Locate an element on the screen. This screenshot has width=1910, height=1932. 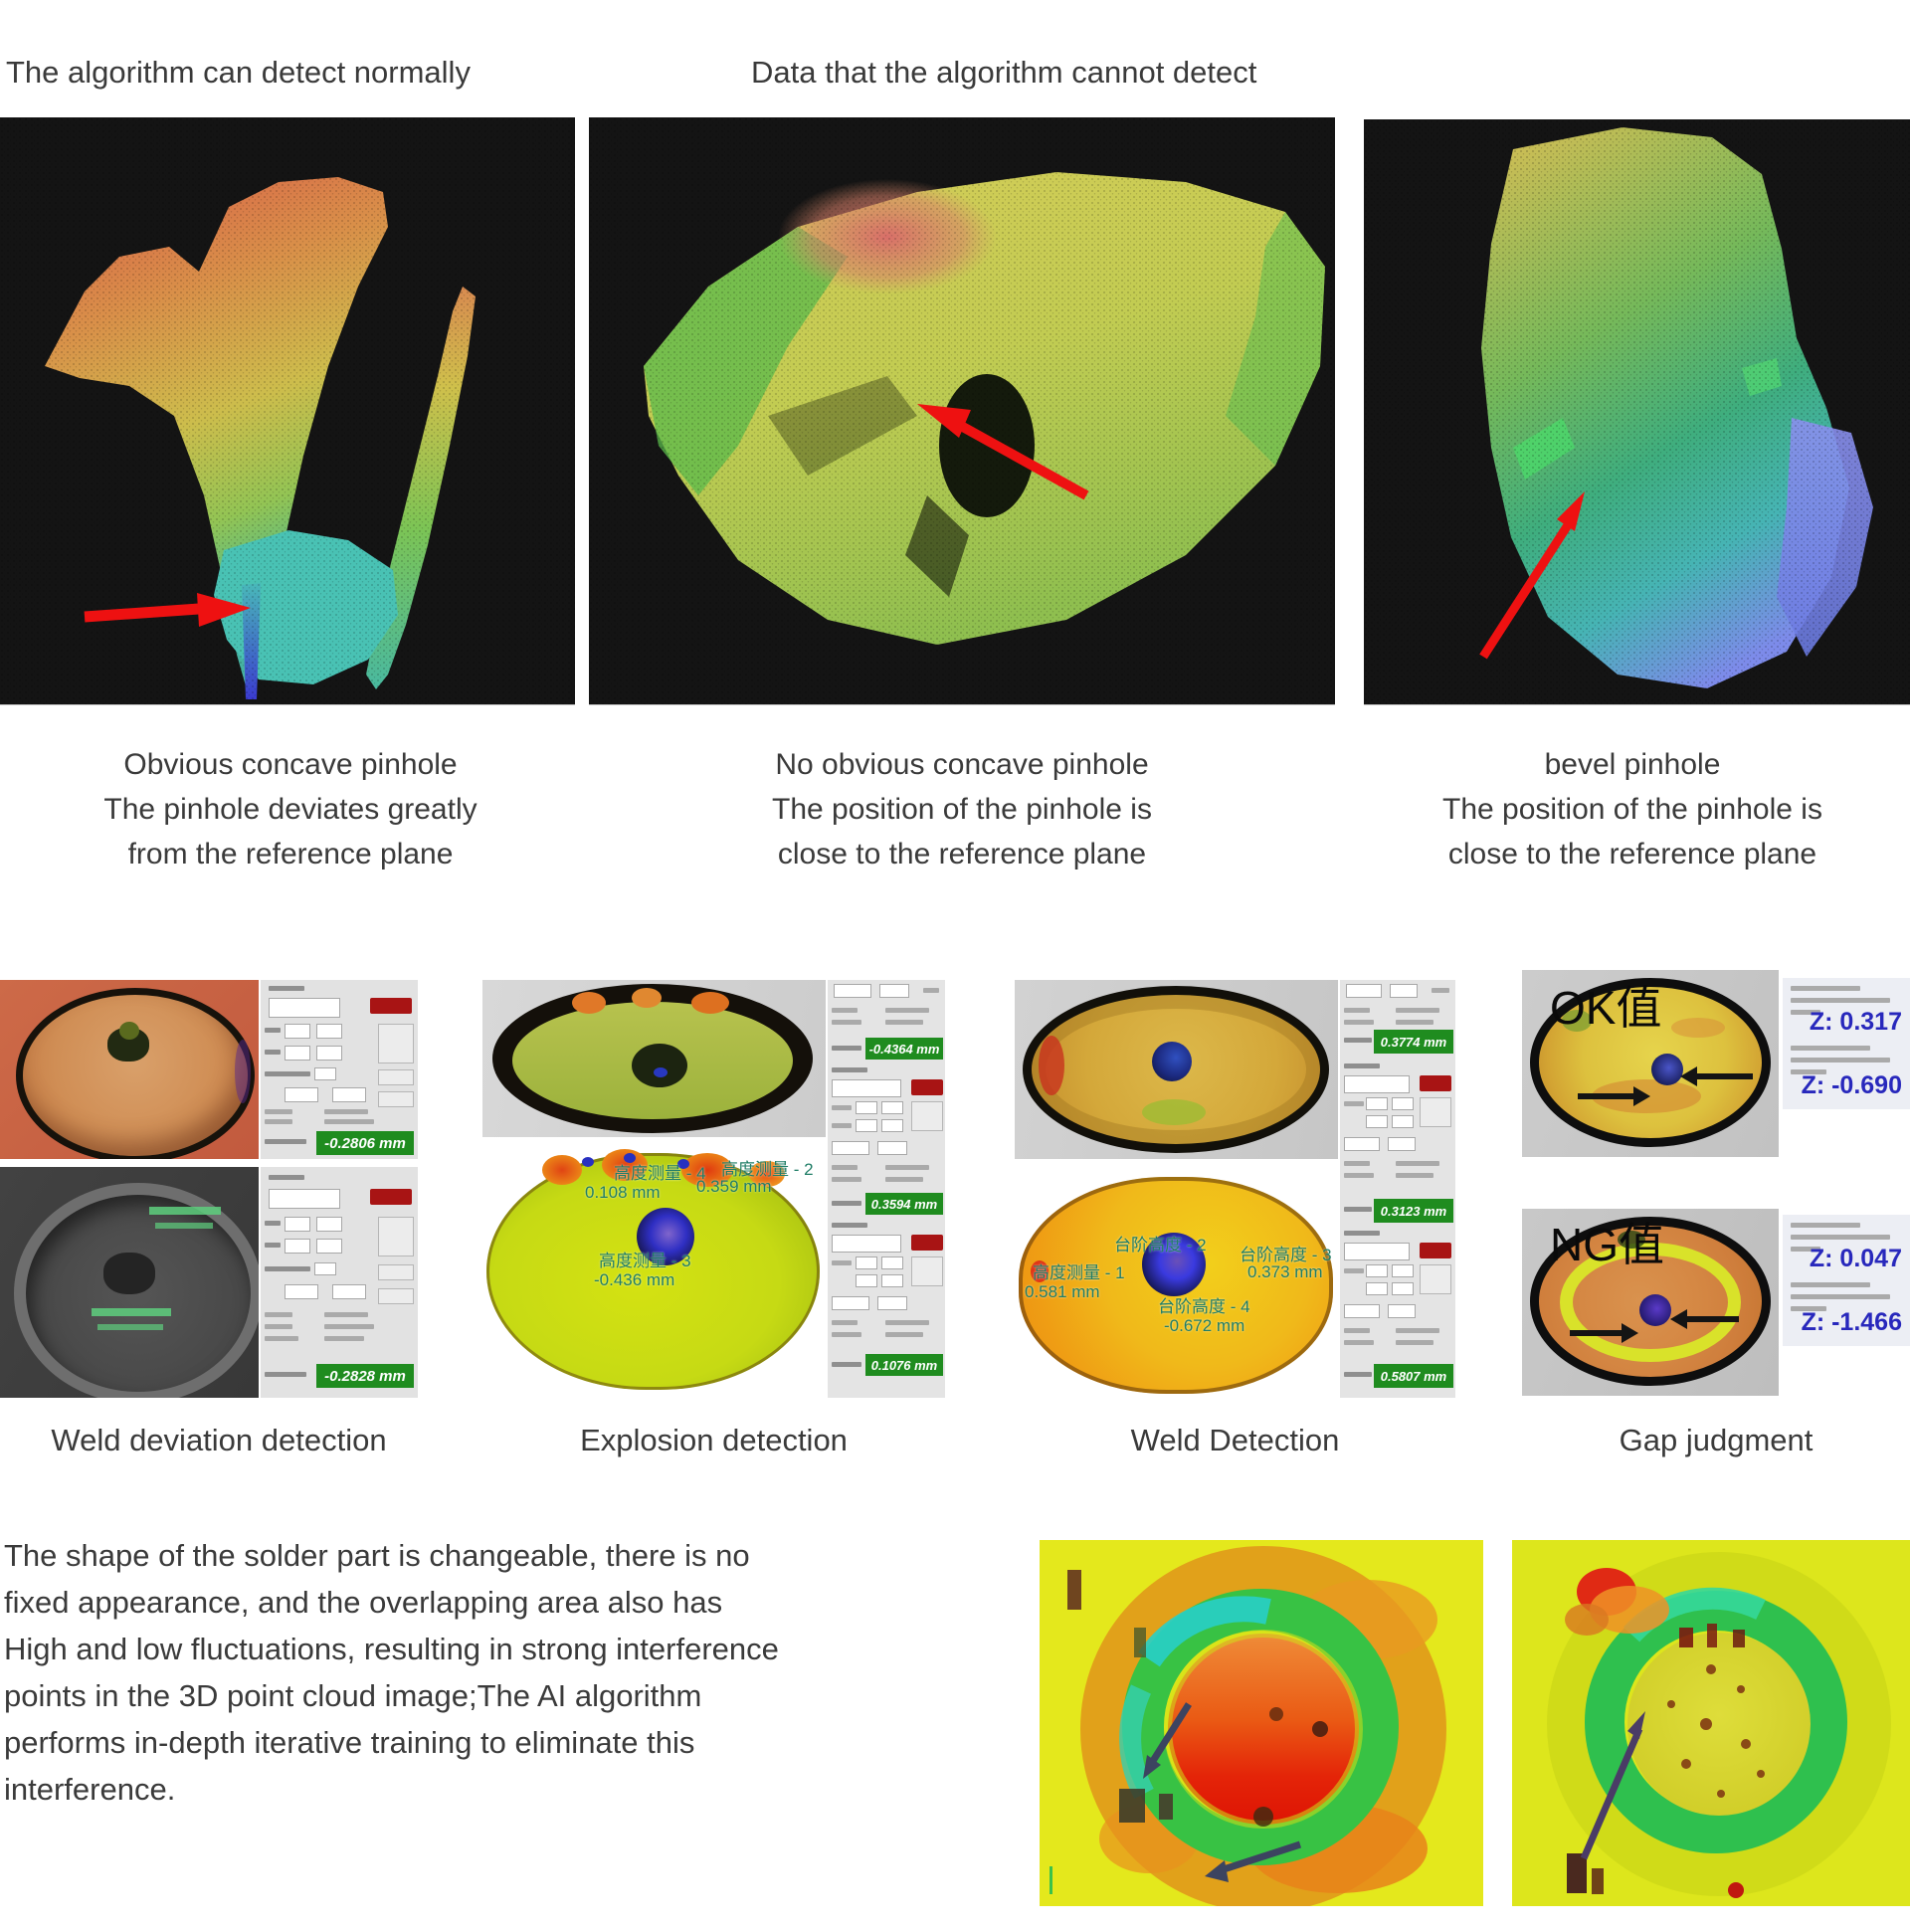
tall-button is located at coordinates (927, 1116).